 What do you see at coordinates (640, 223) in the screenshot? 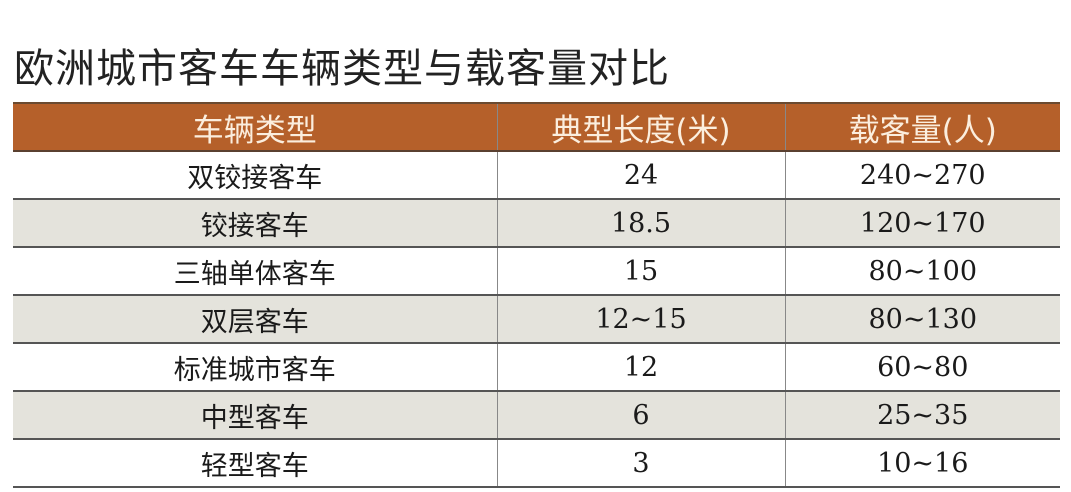
I see `cell-length: 18.5` at bounding box center [640, 223].